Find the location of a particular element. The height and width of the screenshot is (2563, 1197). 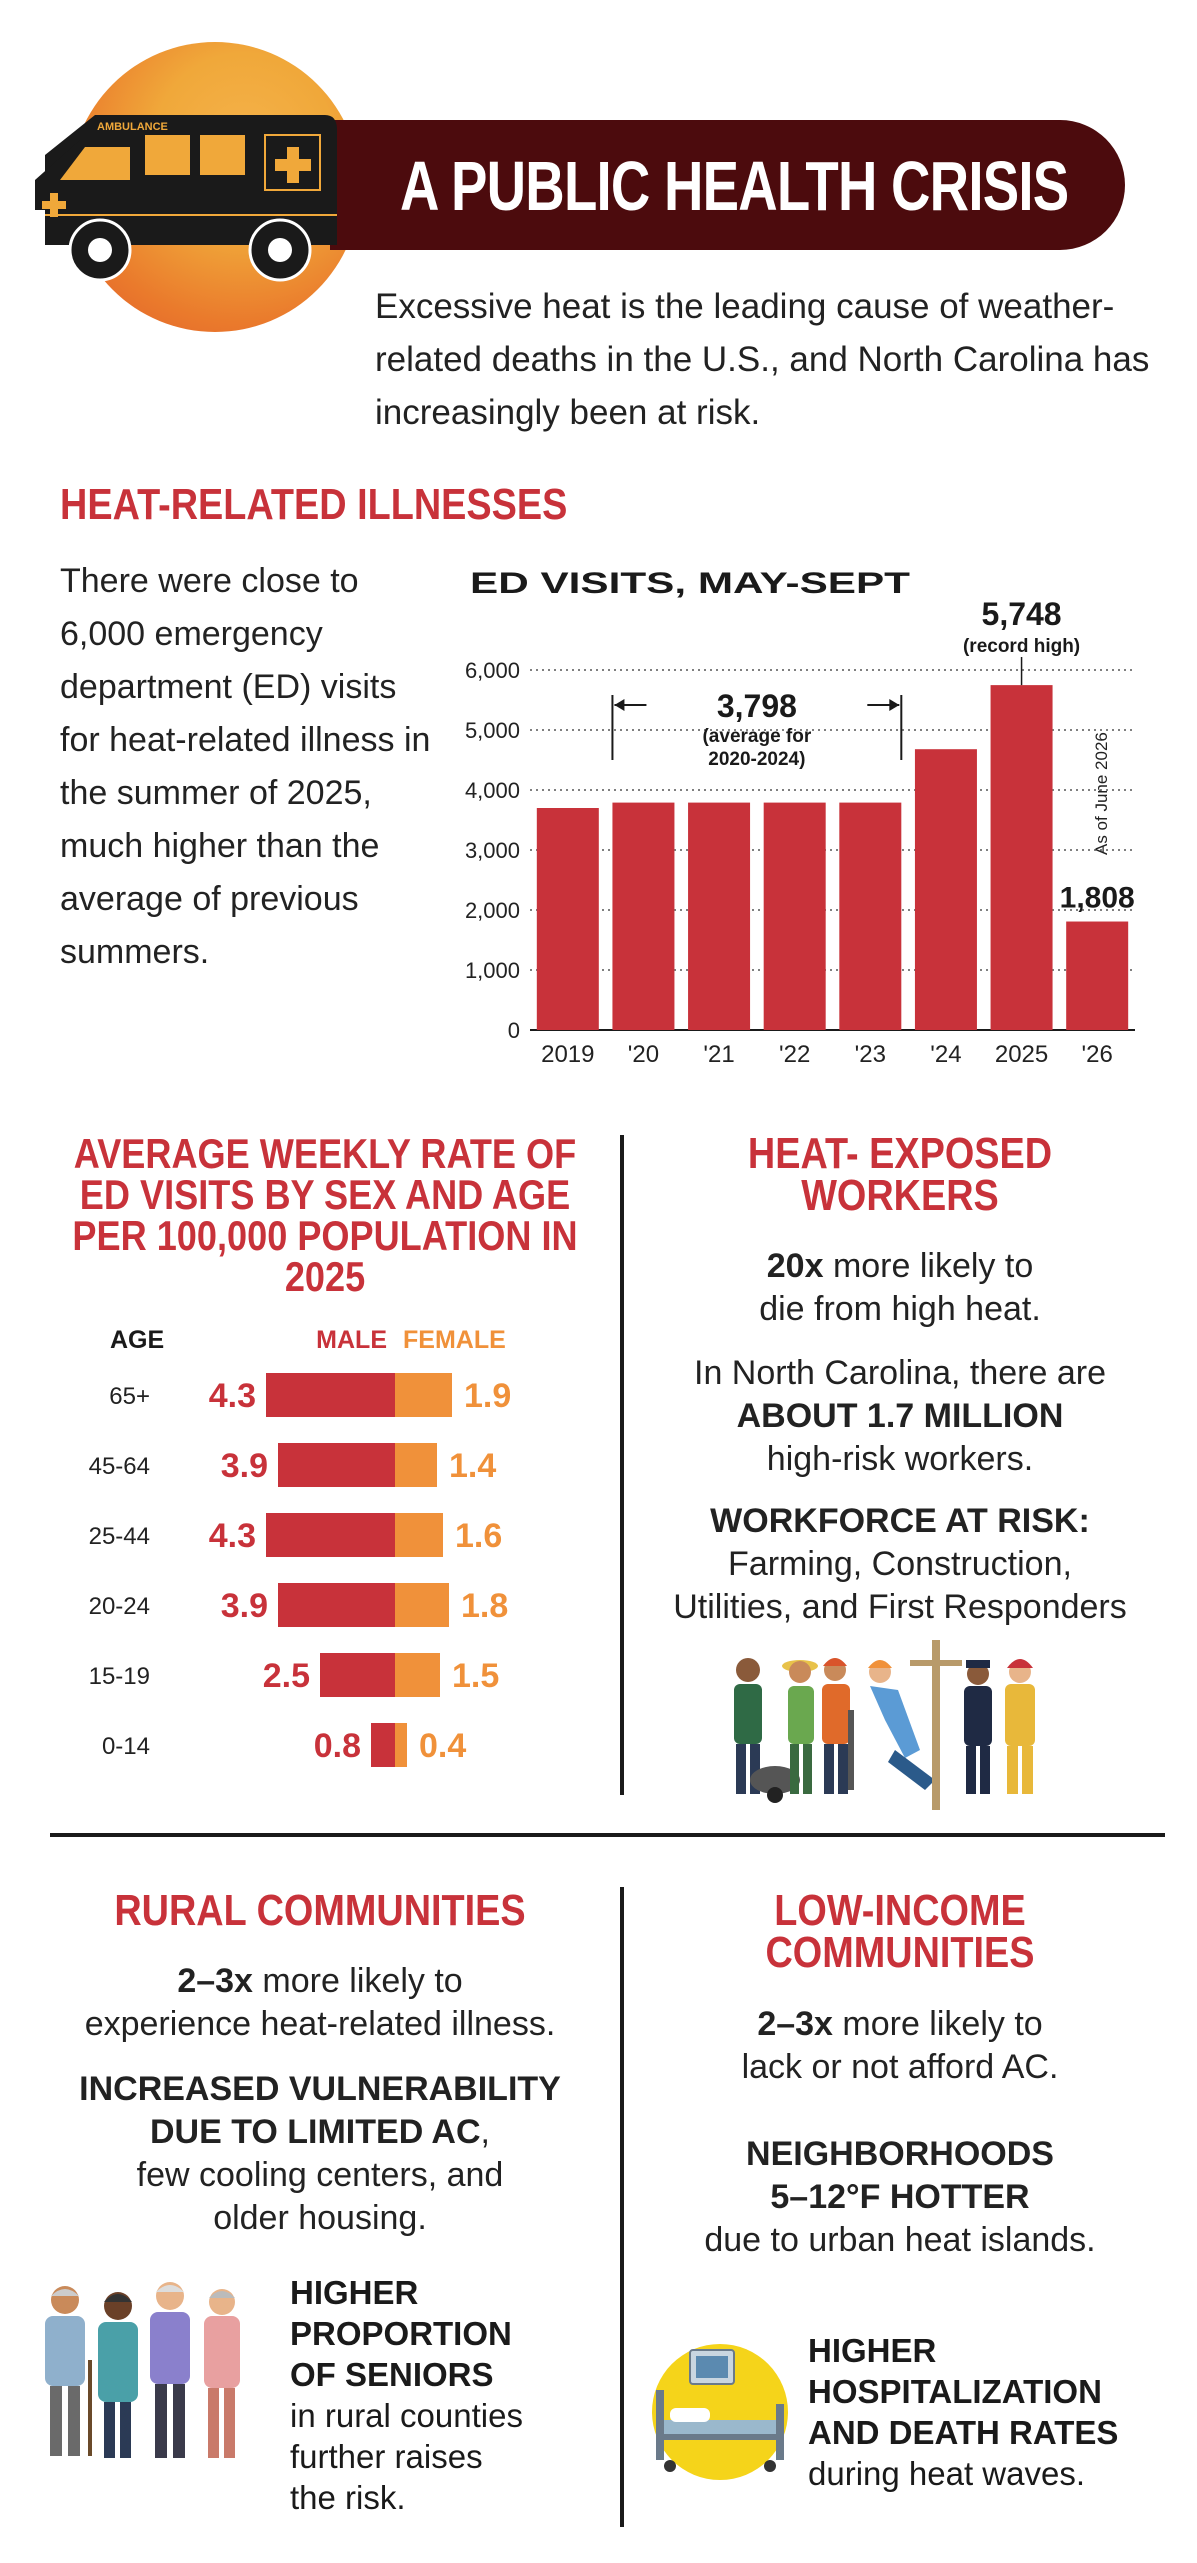

low-income-heading: LOW-INCOME COMMUNITIES is located at coordinates (900, 1931).